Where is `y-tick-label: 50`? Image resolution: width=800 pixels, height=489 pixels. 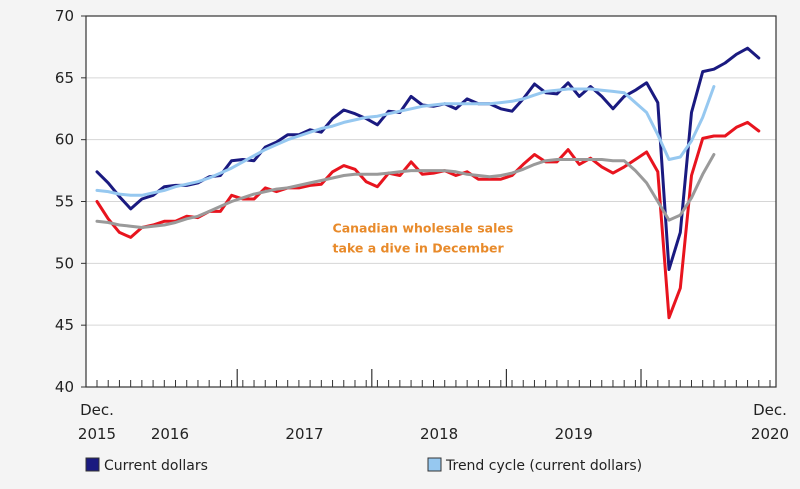 y-tick-label: 50 is located at coordinates (64, 263).